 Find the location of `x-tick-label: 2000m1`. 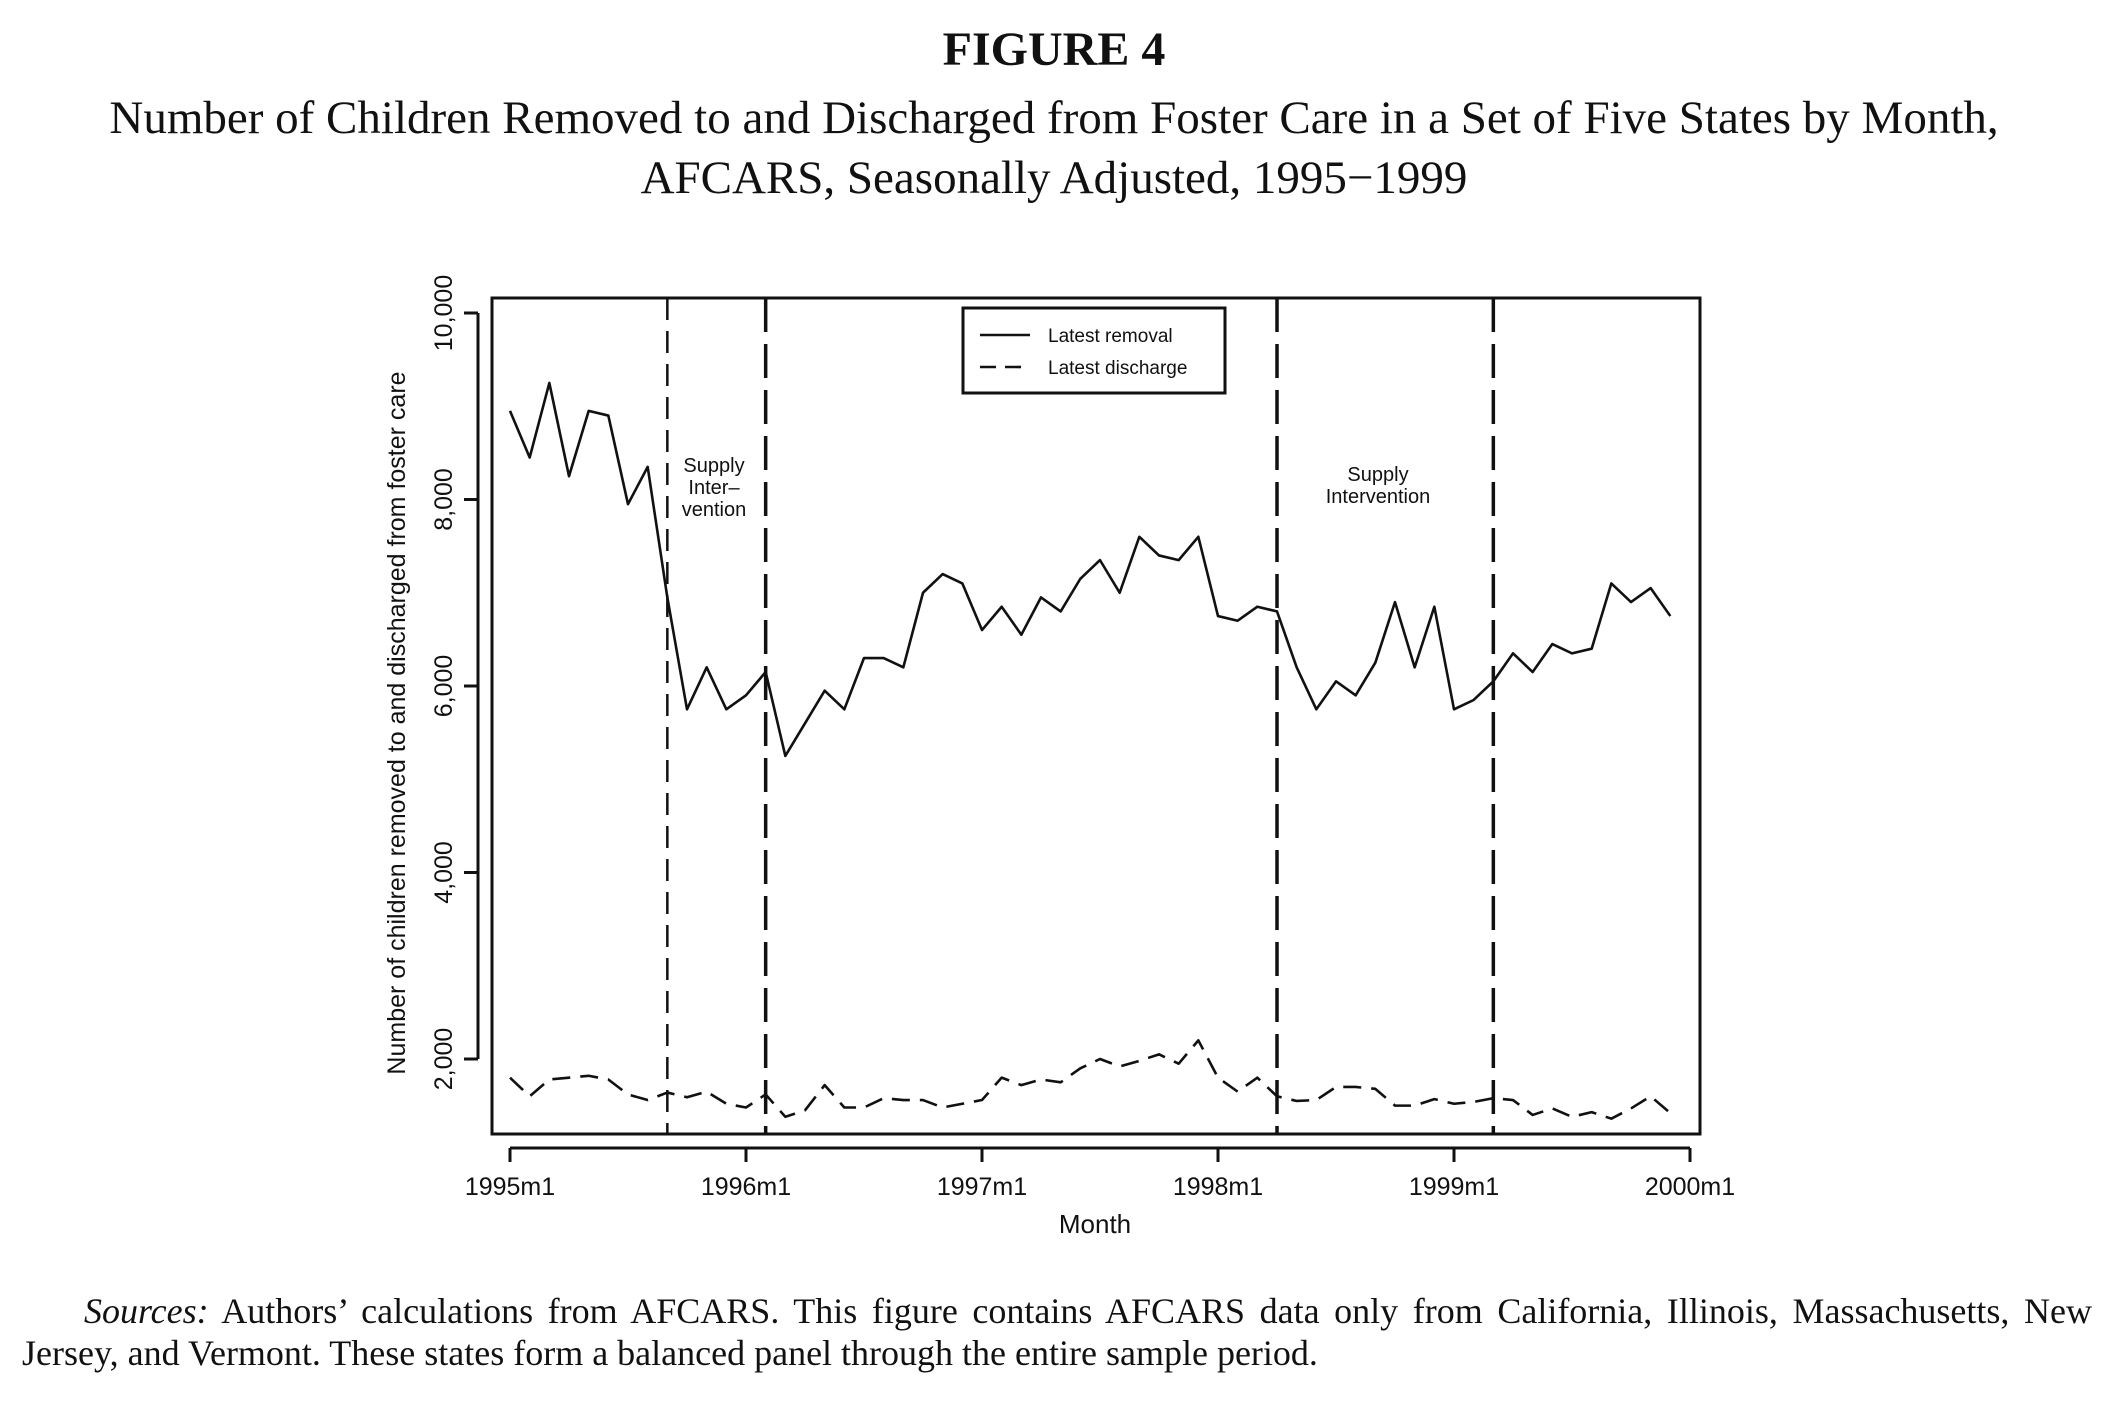

x-tick-label: 2000m1 is located at coordinates (1690, 1187).